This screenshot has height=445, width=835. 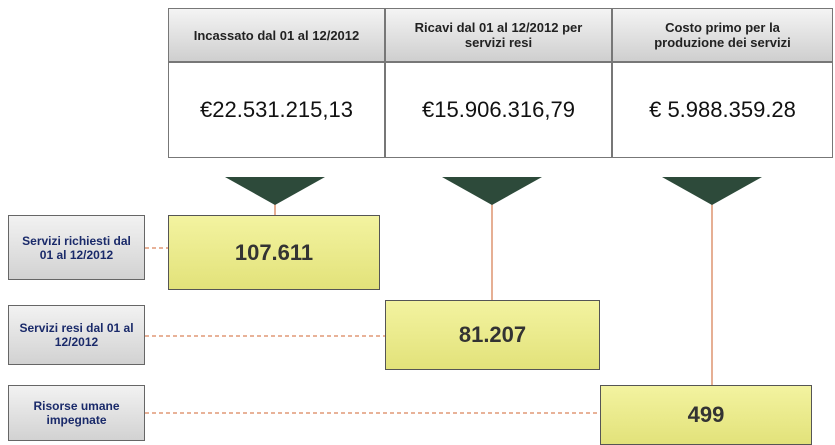 I want to click on column-header: Incassato dal 01 al 12/2012, so click(x=276, y=35).